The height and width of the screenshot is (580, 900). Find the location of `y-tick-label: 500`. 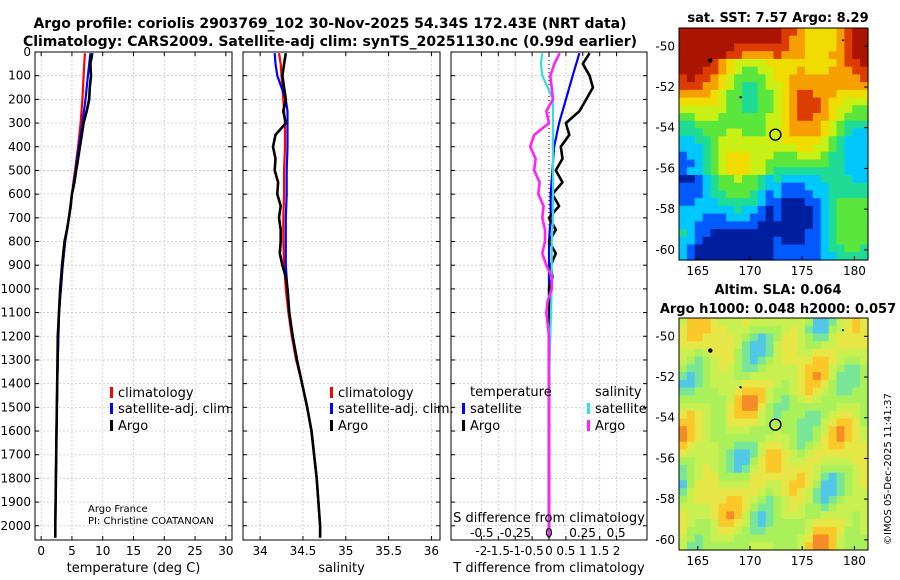

y-tick-label: 500 is located at coordinates (19, 170).